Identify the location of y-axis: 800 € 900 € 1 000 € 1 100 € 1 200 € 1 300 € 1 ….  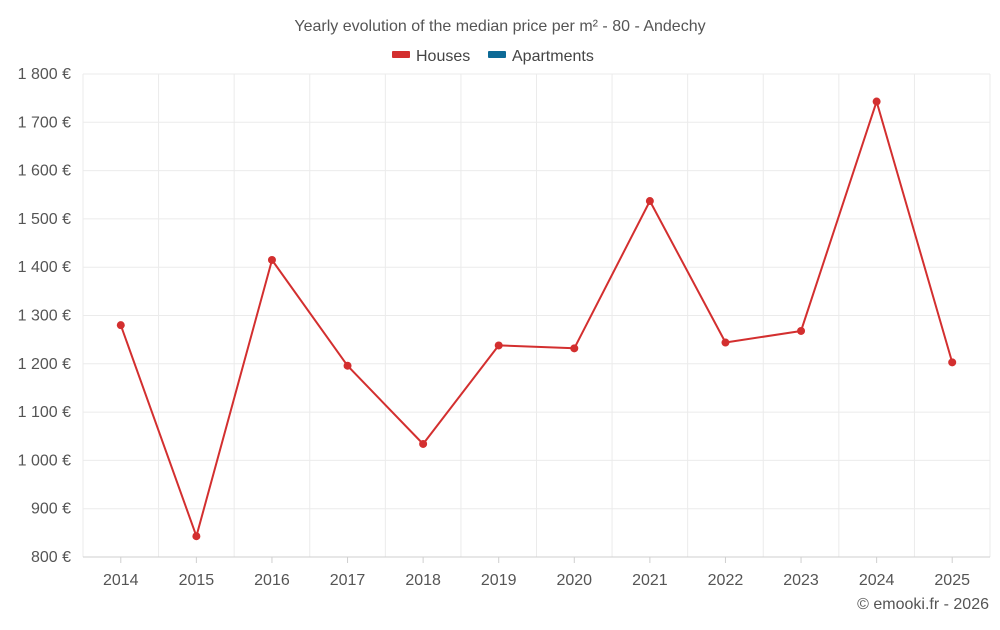
(44, 316).